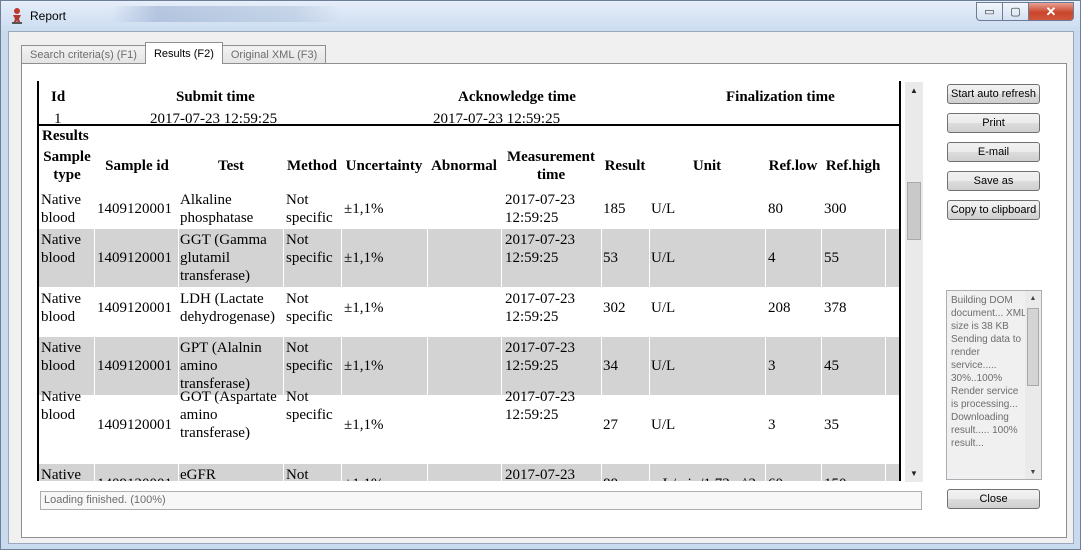  I want to click on cell-ref-low: 80, so click(775, 209).